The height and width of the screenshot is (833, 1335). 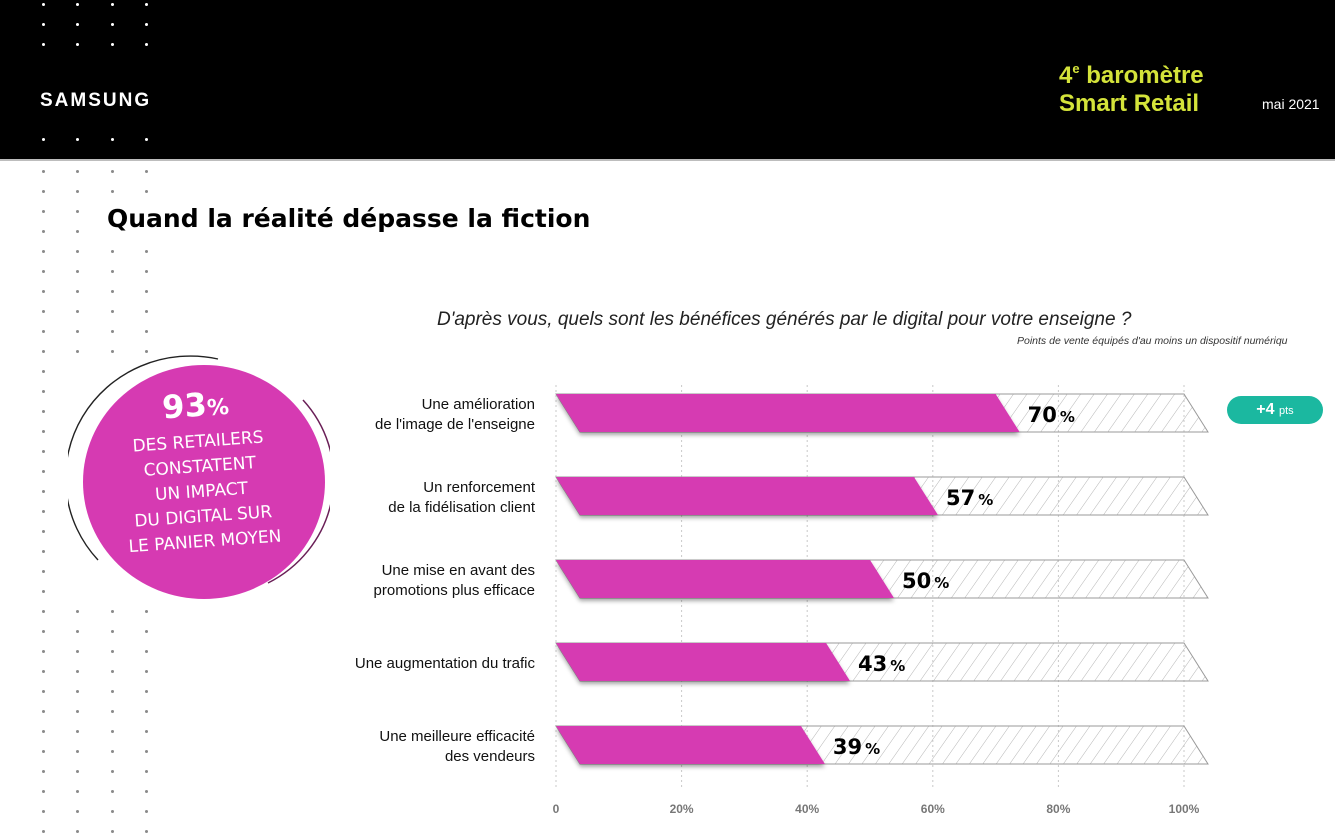 I want to click on bar-value-label: 70%, so click(x=1051, y=415).